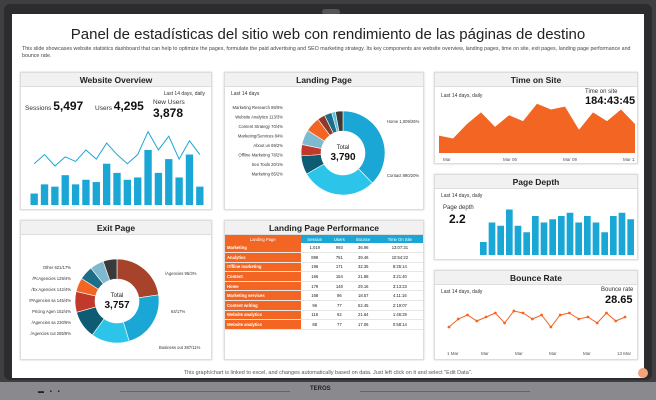 This screenshot has height=400, width=656. I want to click on table-cell: 77, so click(339, 305).